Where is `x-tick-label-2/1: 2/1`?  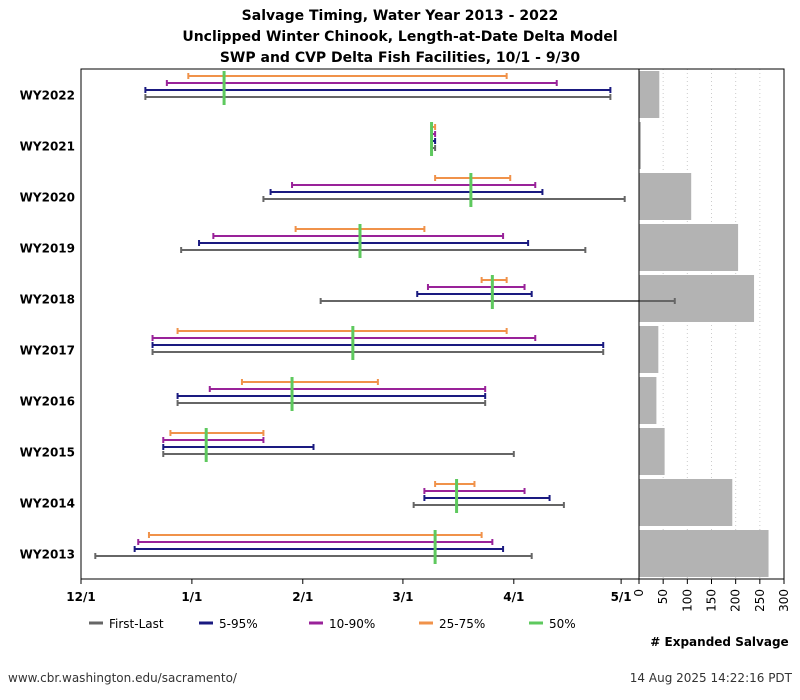 x-tick-label-2/1: 2/1 is located at coordinates (302, 597).